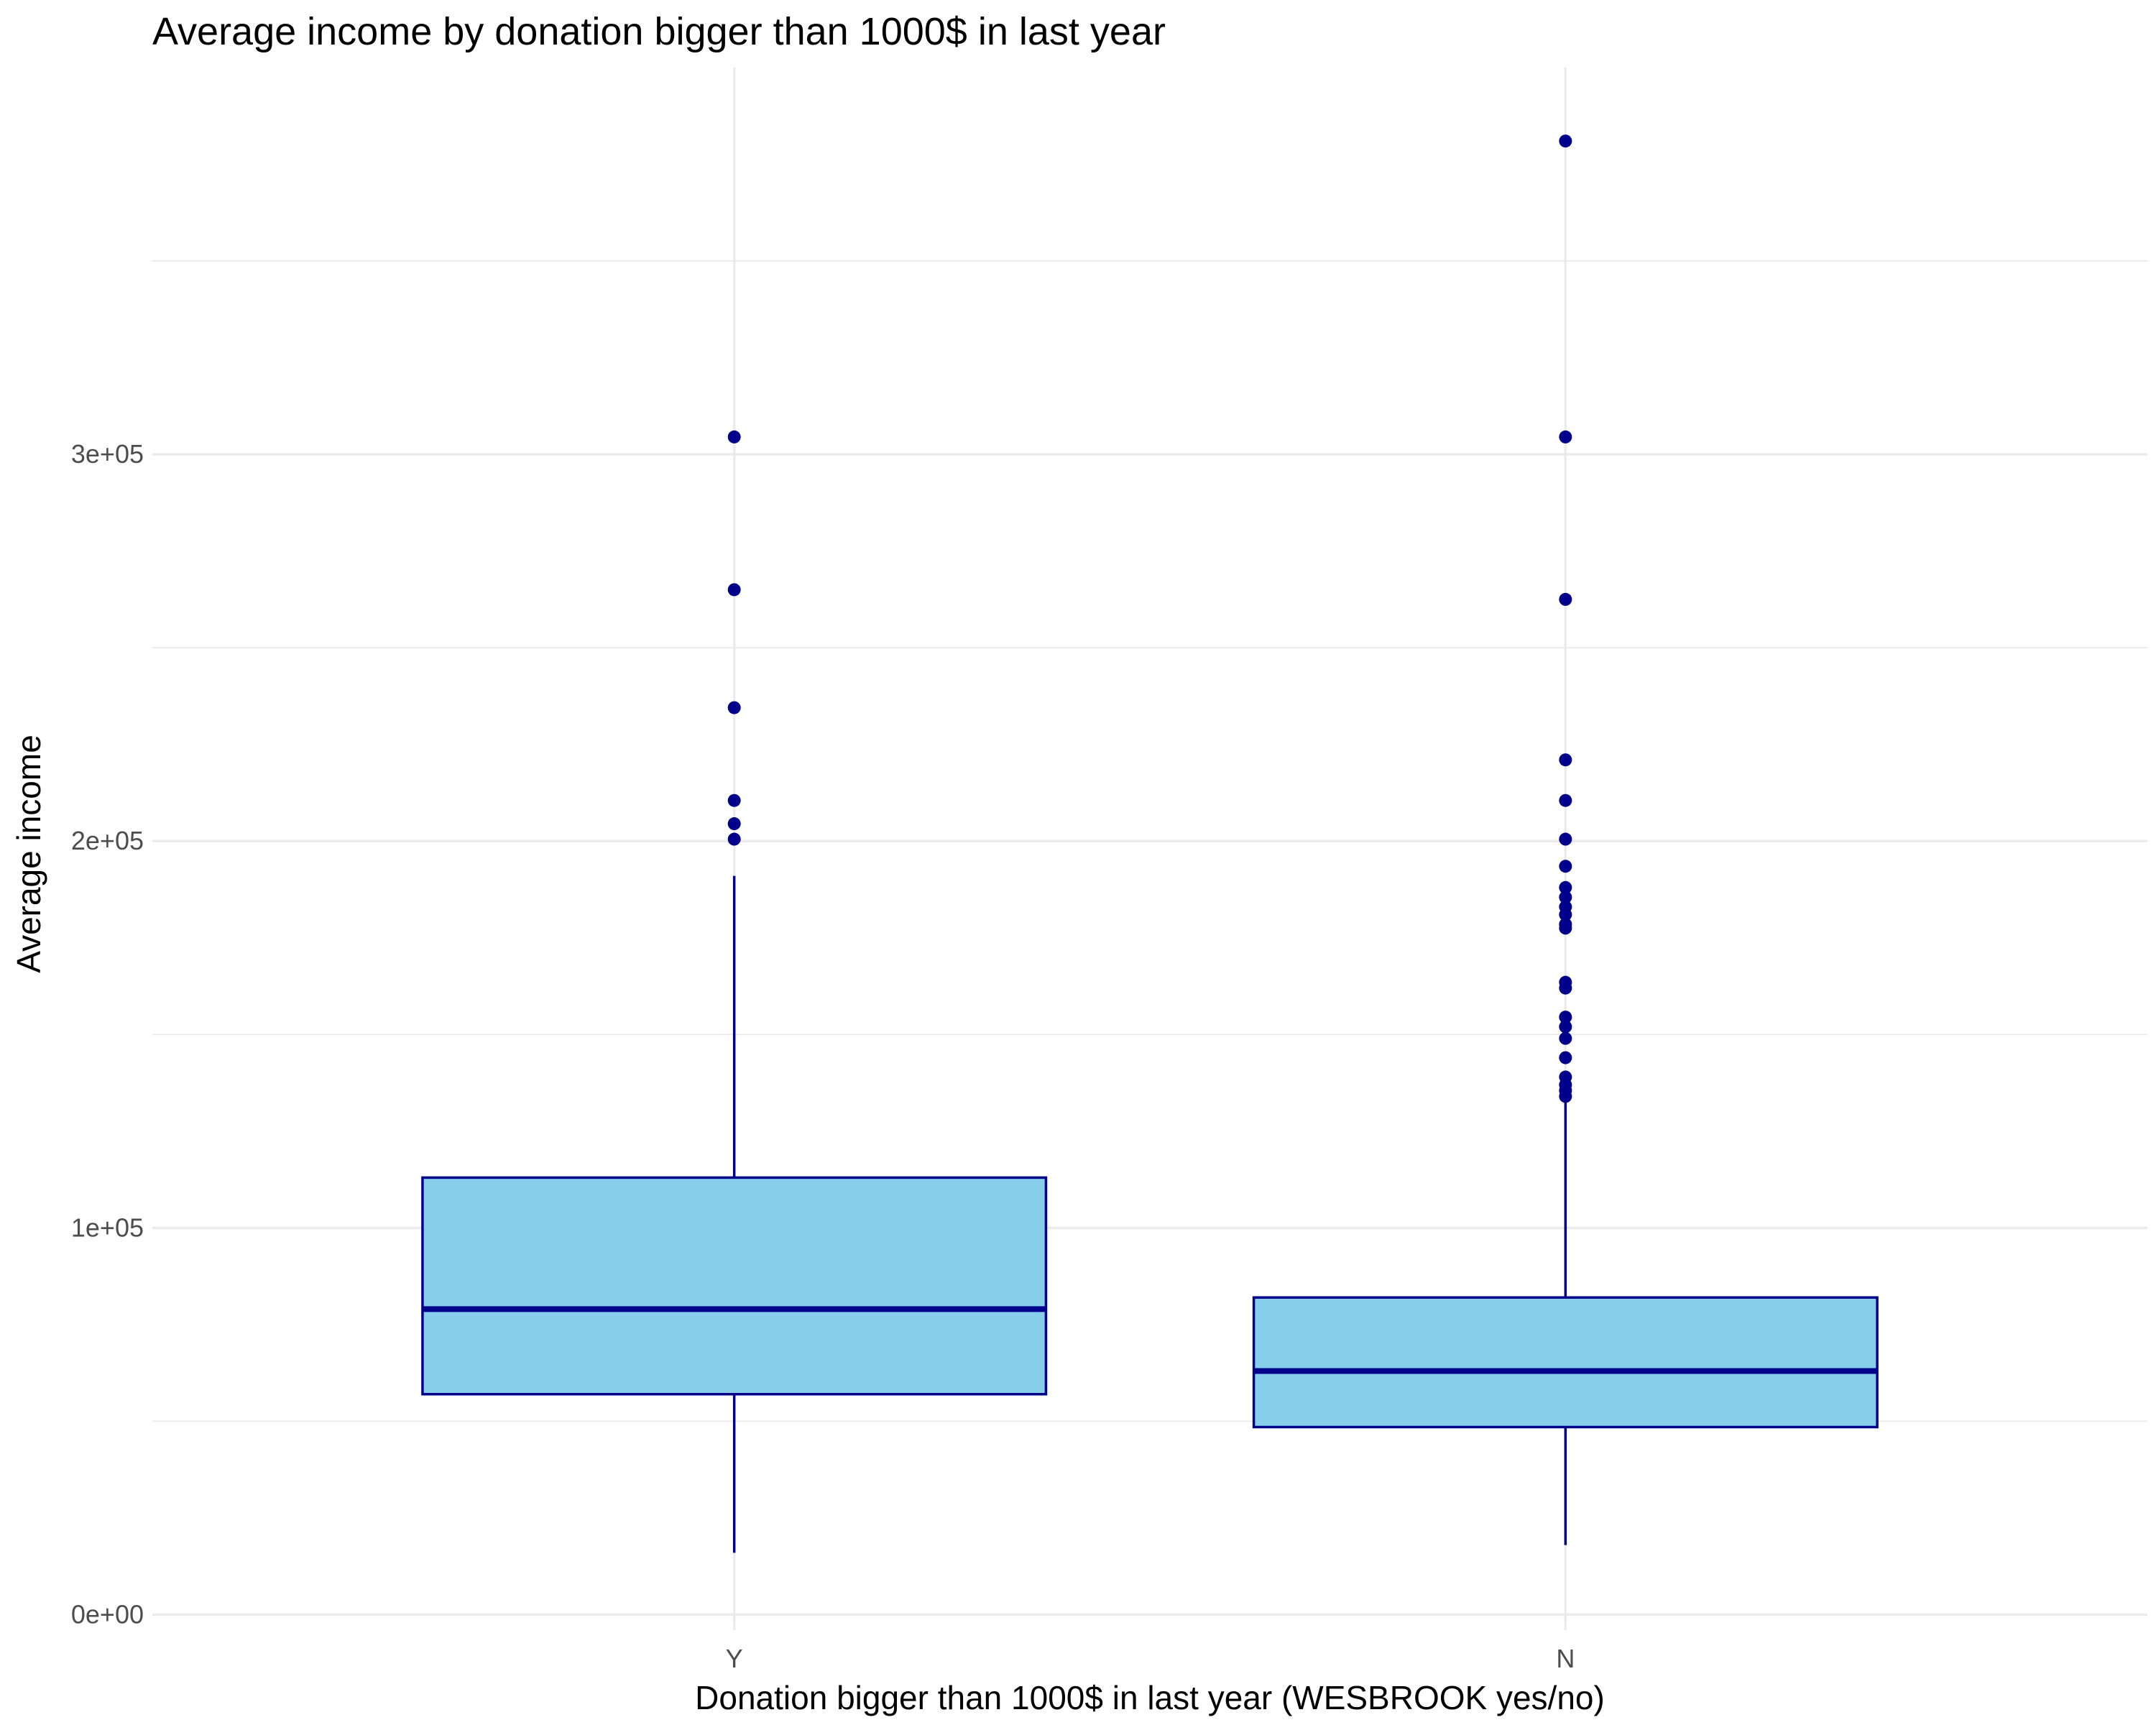 Image resolution: width=2156 pixels, height=1725 pixels. Describe the element at coordinates (1565, 1658) in the screenshot. I see `x-tick-label: N` at that location.